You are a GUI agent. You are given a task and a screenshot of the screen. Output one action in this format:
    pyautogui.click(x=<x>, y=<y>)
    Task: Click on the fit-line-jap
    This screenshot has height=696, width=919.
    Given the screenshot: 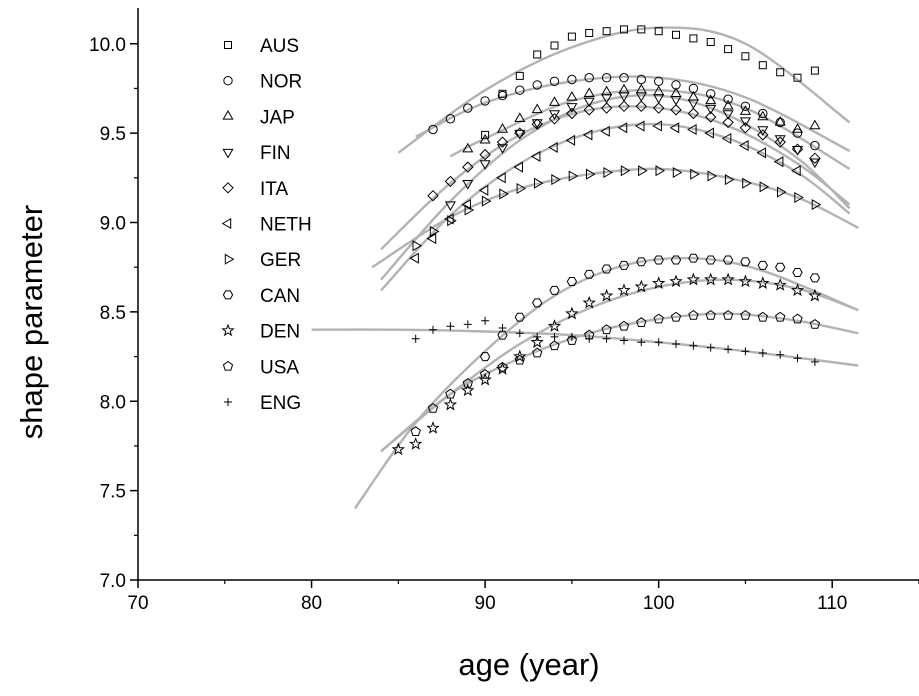 What is the action you would take?
    pyautogui.click(x=650, y=129)
    